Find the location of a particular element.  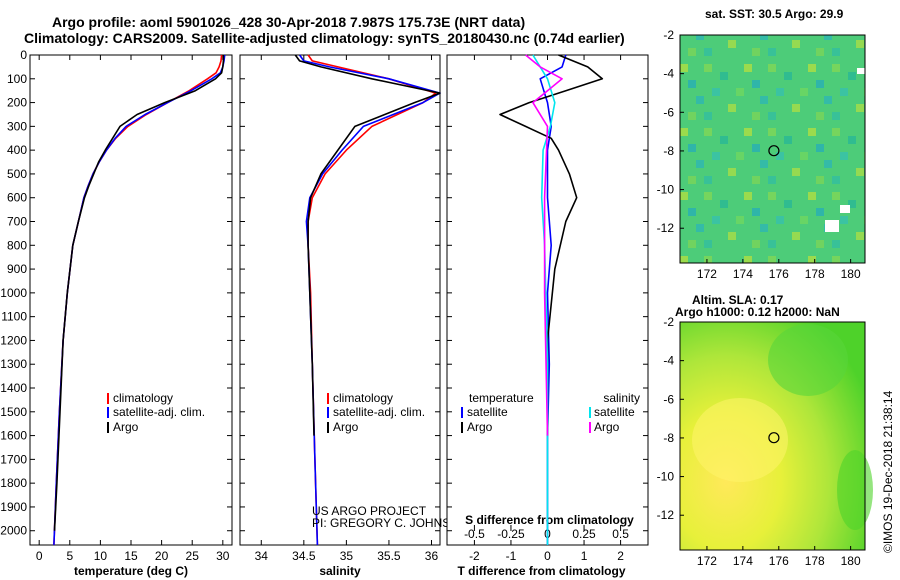

sla-map-title-line1: Altim. SLA: 0.17 is located at coordinates (738, 300).